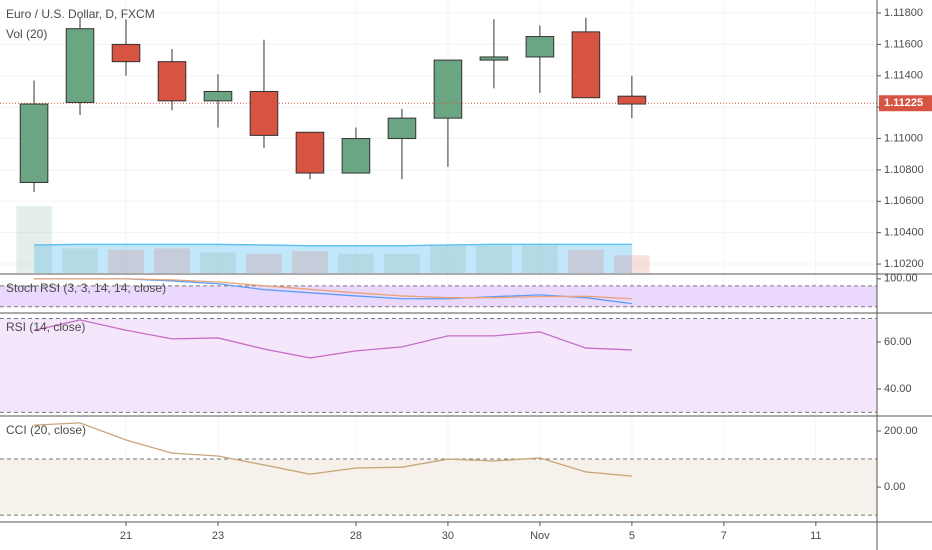 This screenshot has height=550, width=932. I want to click on y-tick-label: 200.00, so click(901, 431).